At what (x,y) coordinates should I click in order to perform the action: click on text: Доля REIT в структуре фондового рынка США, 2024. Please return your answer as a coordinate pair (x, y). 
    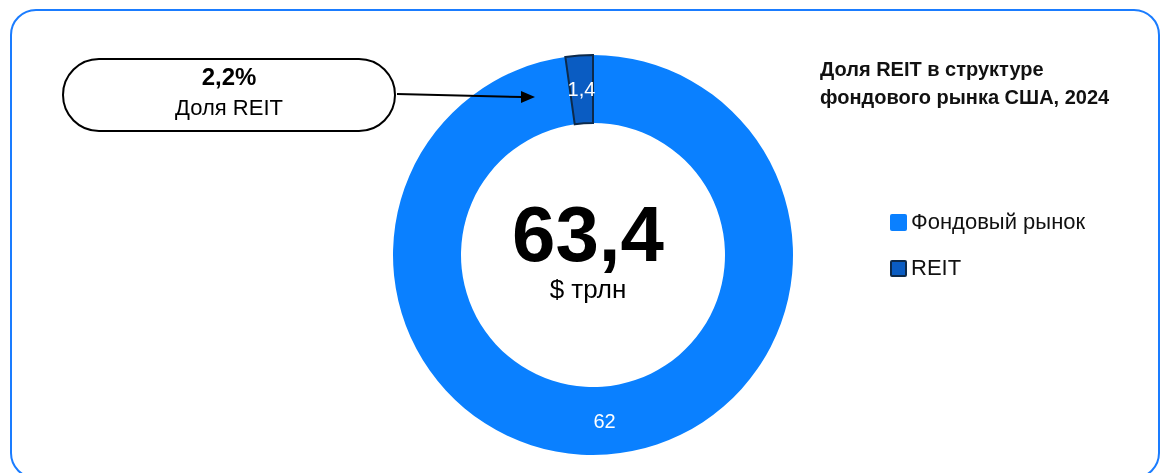
    Looking at the image, I should click on (965, 83).